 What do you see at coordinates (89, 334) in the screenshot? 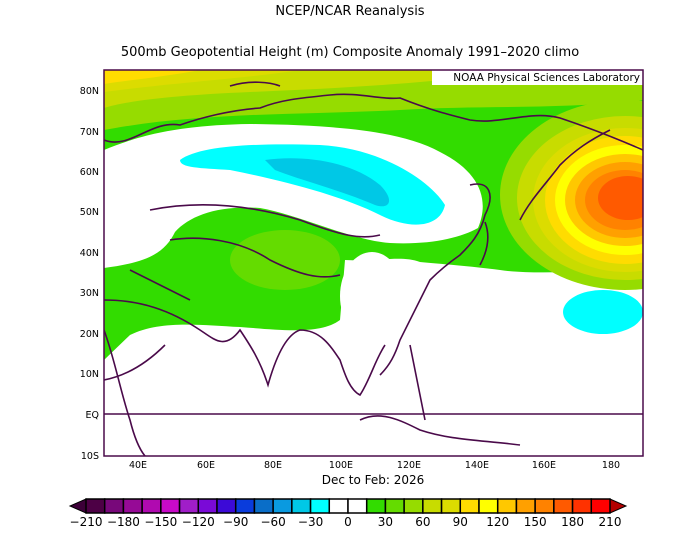
I see `lat-label: 20N` at bounding box center [89, 334].